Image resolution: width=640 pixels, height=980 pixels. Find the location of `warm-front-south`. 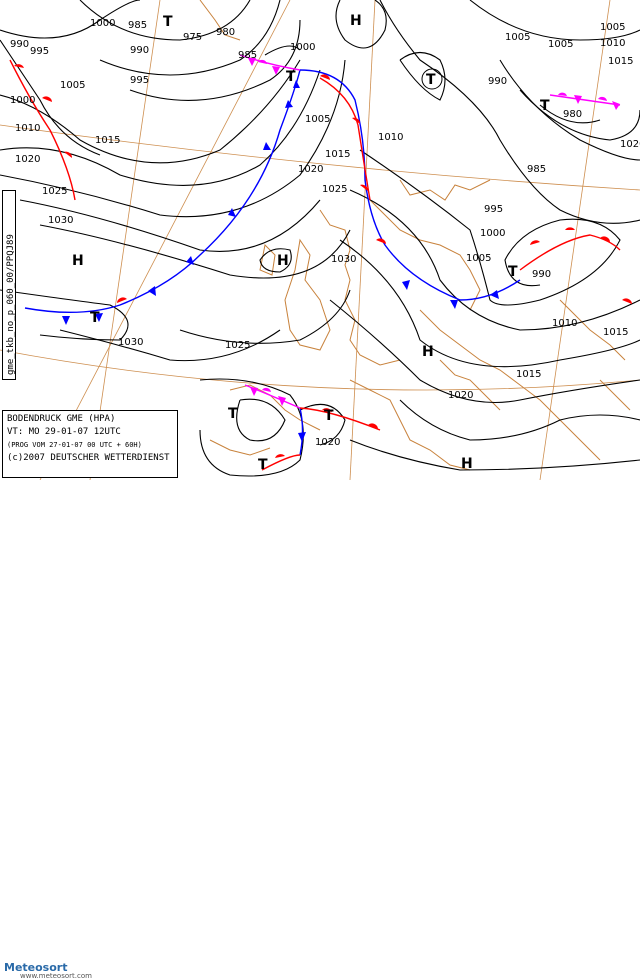

warm-front-south is located at coordinates (340, 419).